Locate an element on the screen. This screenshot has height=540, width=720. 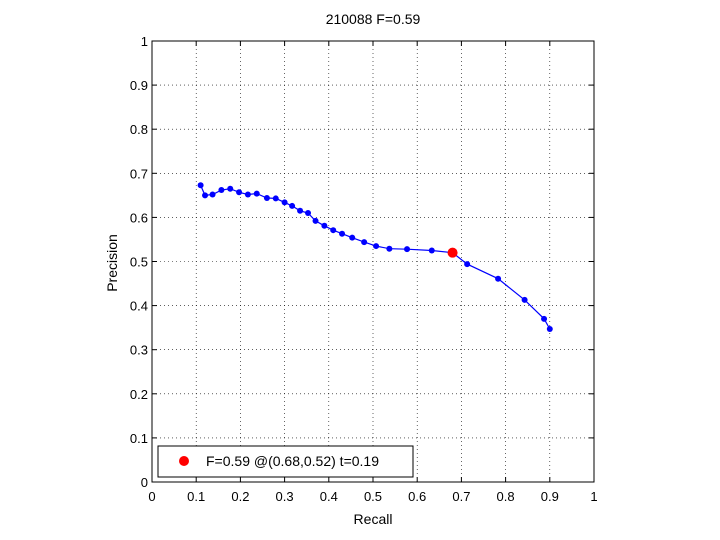
x-tick-label: 1 is located at coordinates (593, 496).